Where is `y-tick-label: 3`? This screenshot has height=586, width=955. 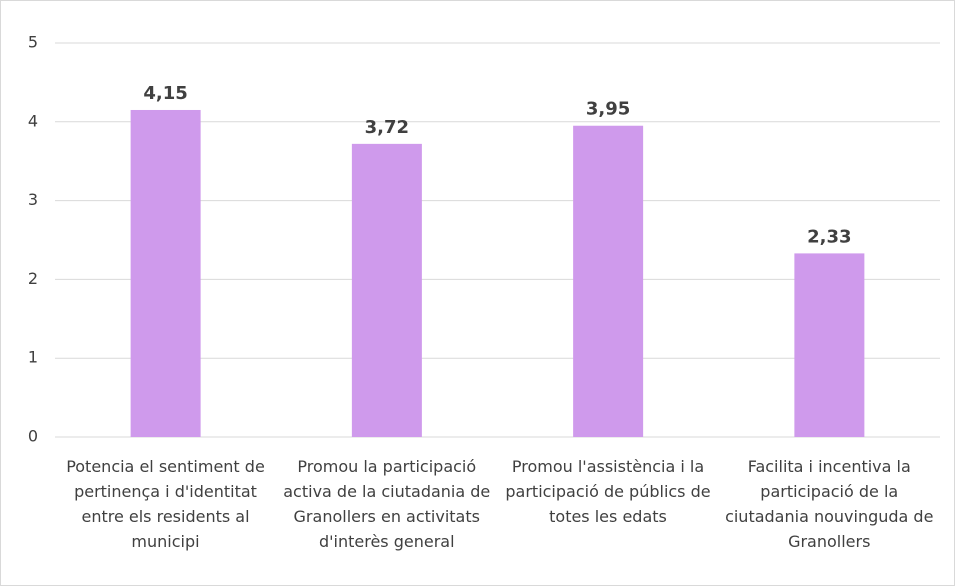 y-tick-label: 3 is located at coordinates (33, 199).